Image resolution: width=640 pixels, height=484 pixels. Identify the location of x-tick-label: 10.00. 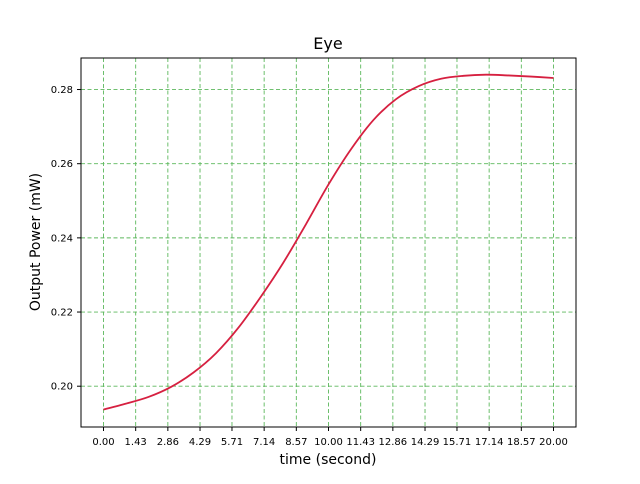
(328, 442).